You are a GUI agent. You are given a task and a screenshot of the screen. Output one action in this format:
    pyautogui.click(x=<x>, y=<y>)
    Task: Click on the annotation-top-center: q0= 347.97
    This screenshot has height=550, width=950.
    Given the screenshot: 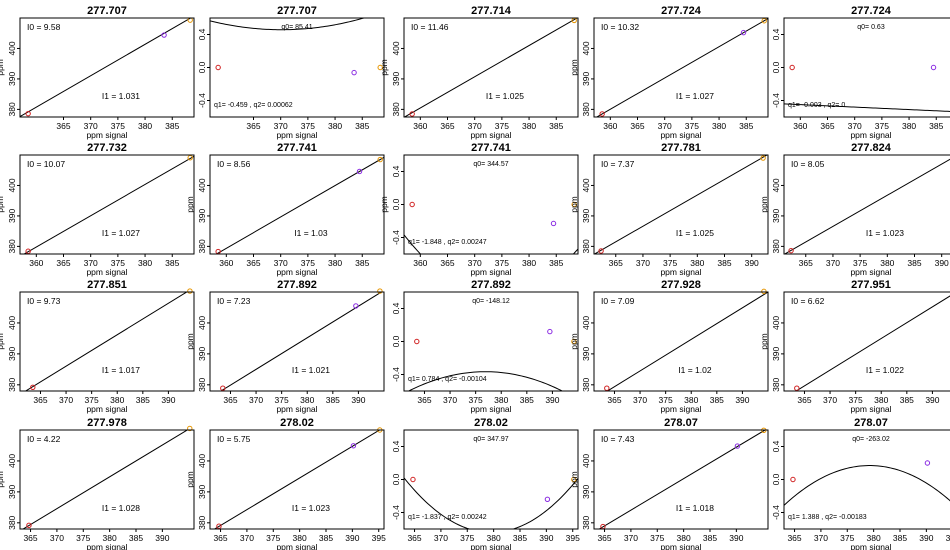 What is the action you would take?
    pyautogui.click(x=490, y=439)
    